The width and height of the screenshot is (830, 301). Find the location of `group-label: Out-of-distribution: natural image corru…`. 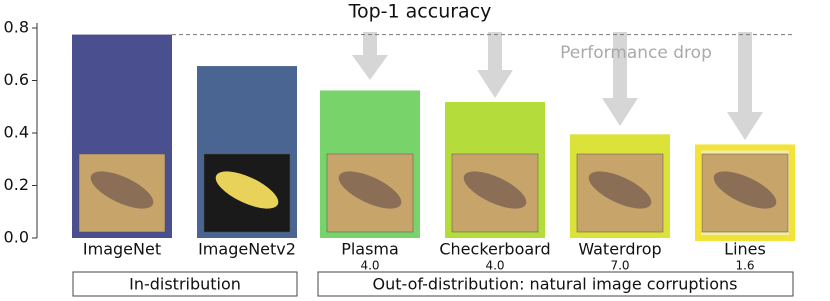

group-label: Out-of-distribution: natural image corru… is located at coordinates (555, 284).